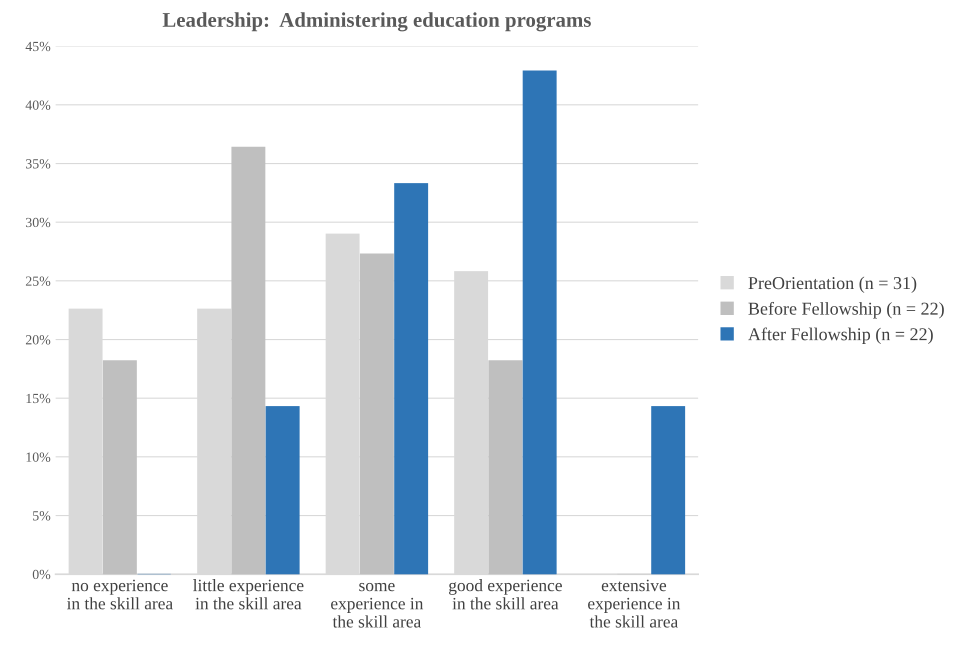 The image size is (959, 660). Describe the element at coordinates (41, 575) in the screenshot. I see `y-tick-label: 0%` at that location.